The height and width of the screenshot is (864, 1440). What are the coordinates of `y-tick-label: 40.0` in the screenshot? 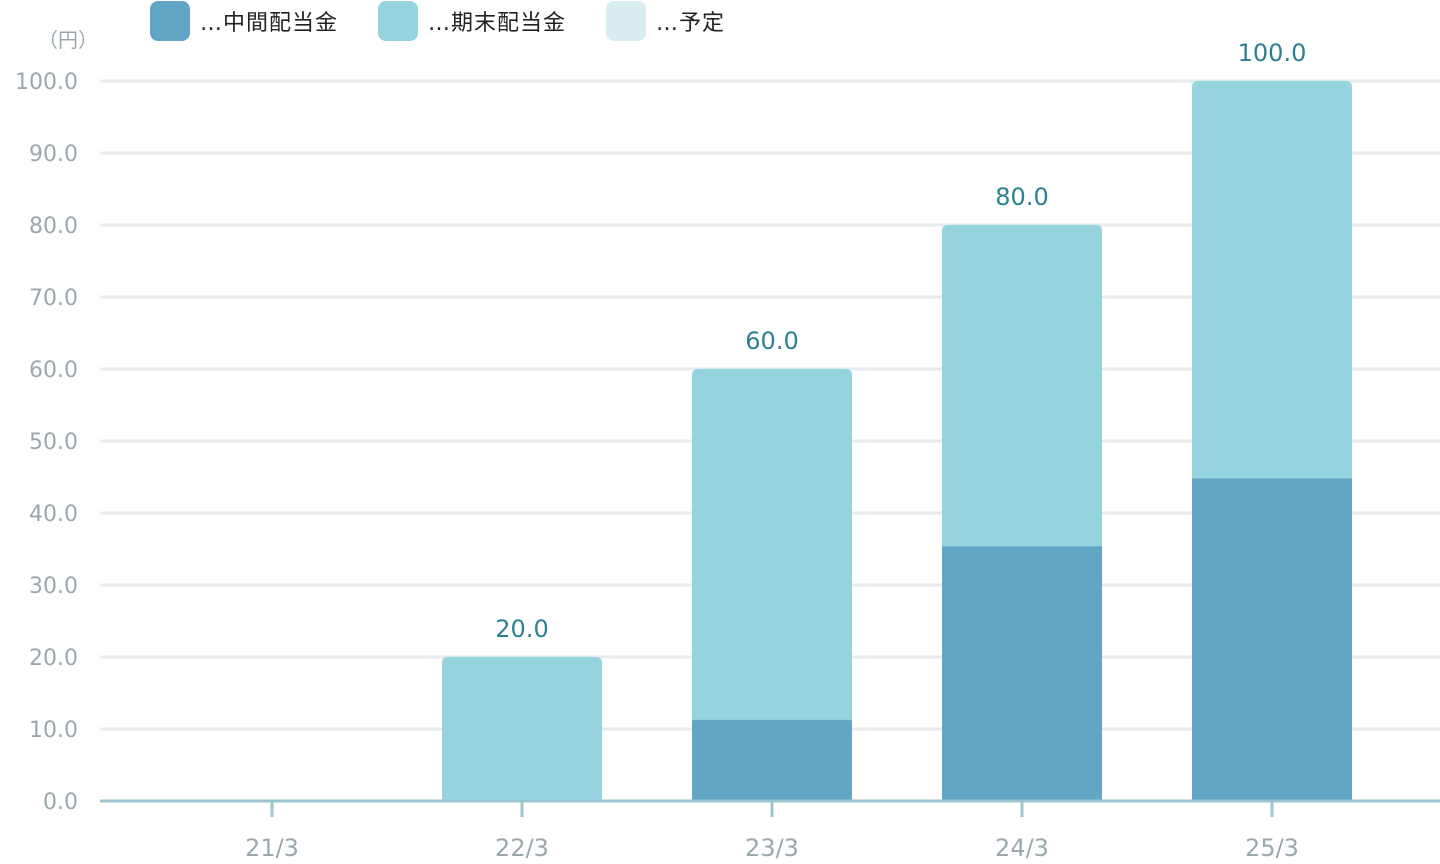 It's located at (53, 514).